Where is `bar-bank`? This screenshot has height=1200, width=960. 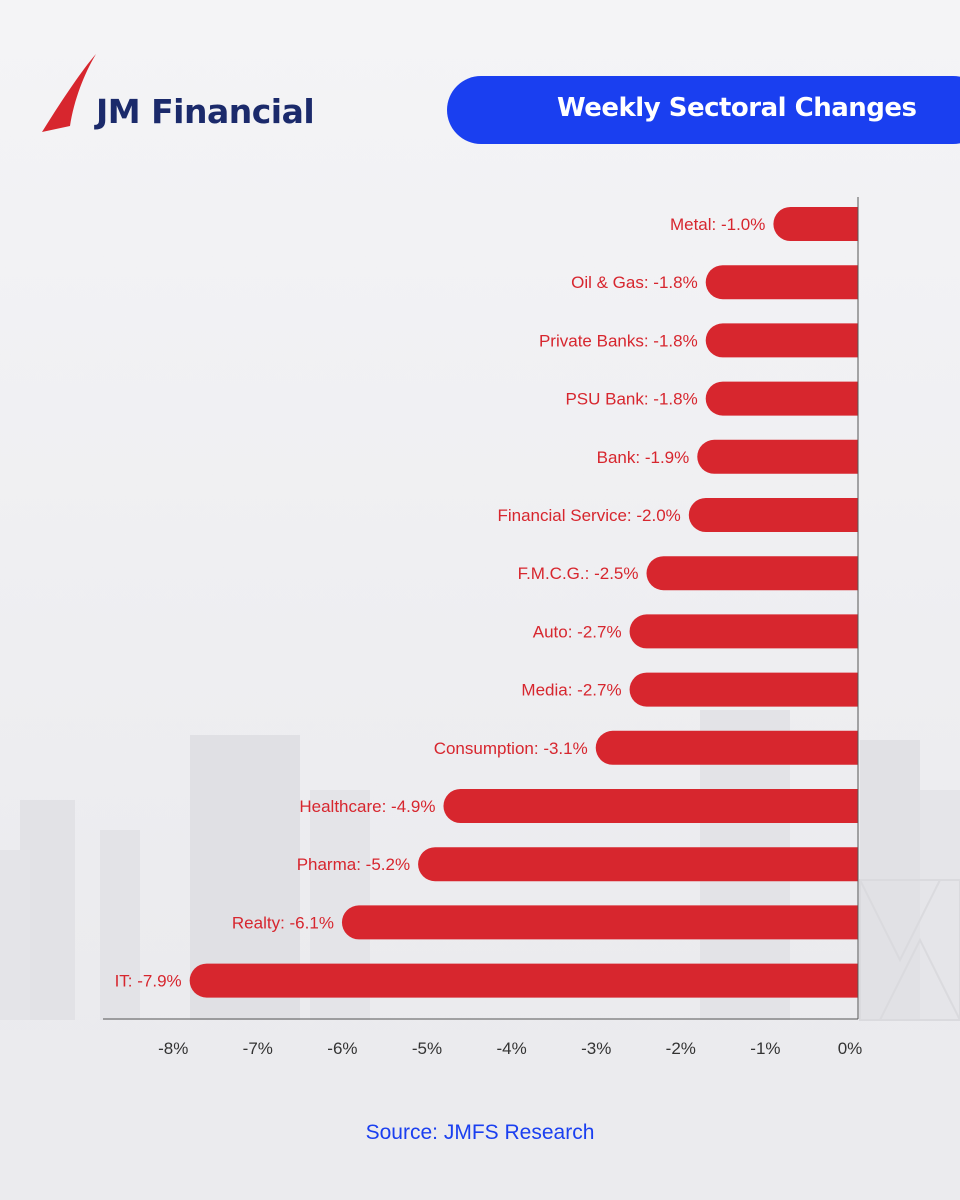
bar-bank is located at coordinates (777, 456).